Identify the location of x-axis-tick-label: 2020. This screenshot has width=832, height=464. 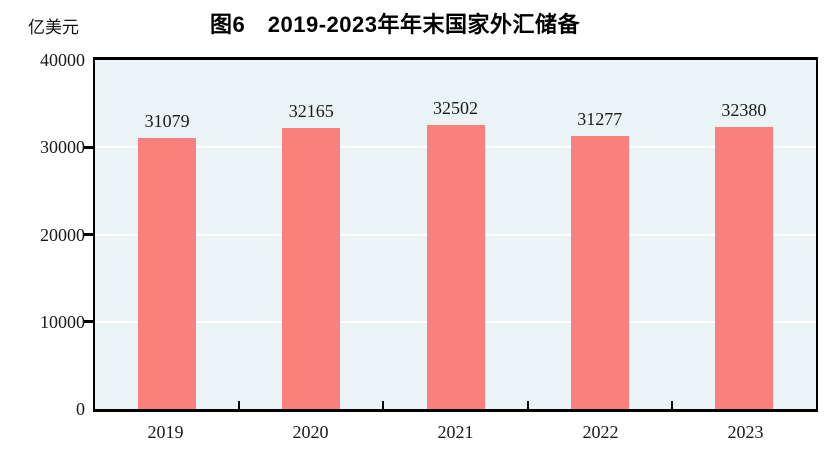
(310, 432).